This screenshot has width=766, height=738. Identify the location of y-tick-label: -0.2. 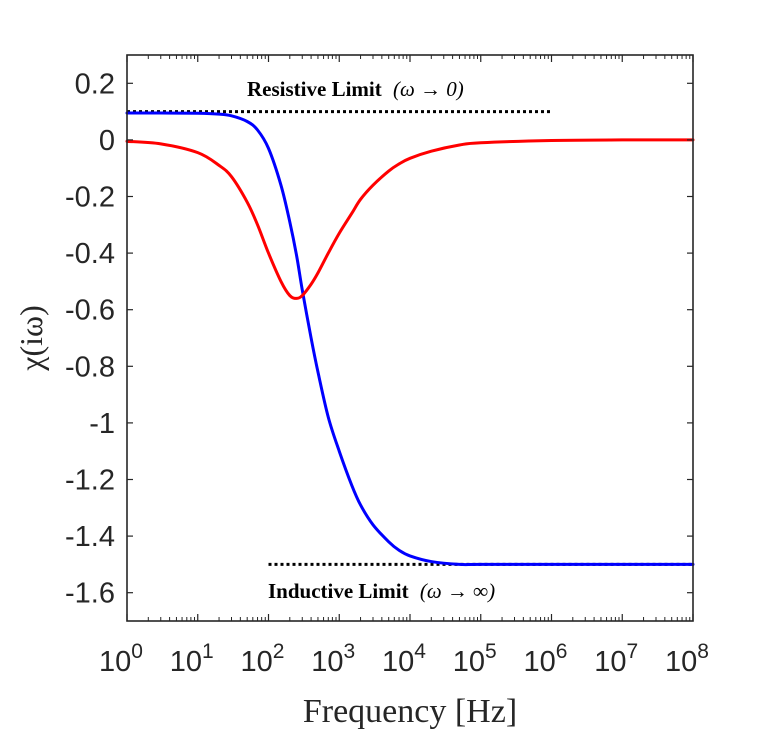
(90, 198).